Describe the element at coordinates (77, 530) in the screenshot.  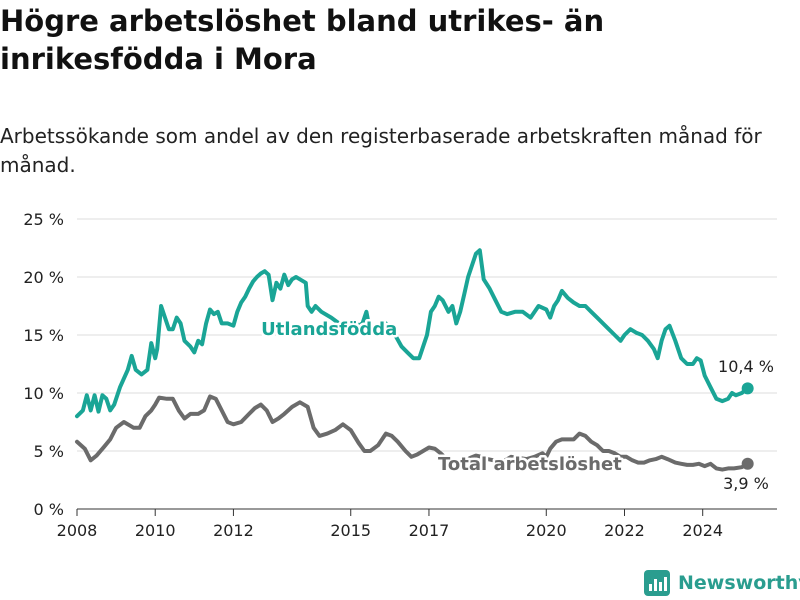
I see `x-tick-label: 2008` at that location.